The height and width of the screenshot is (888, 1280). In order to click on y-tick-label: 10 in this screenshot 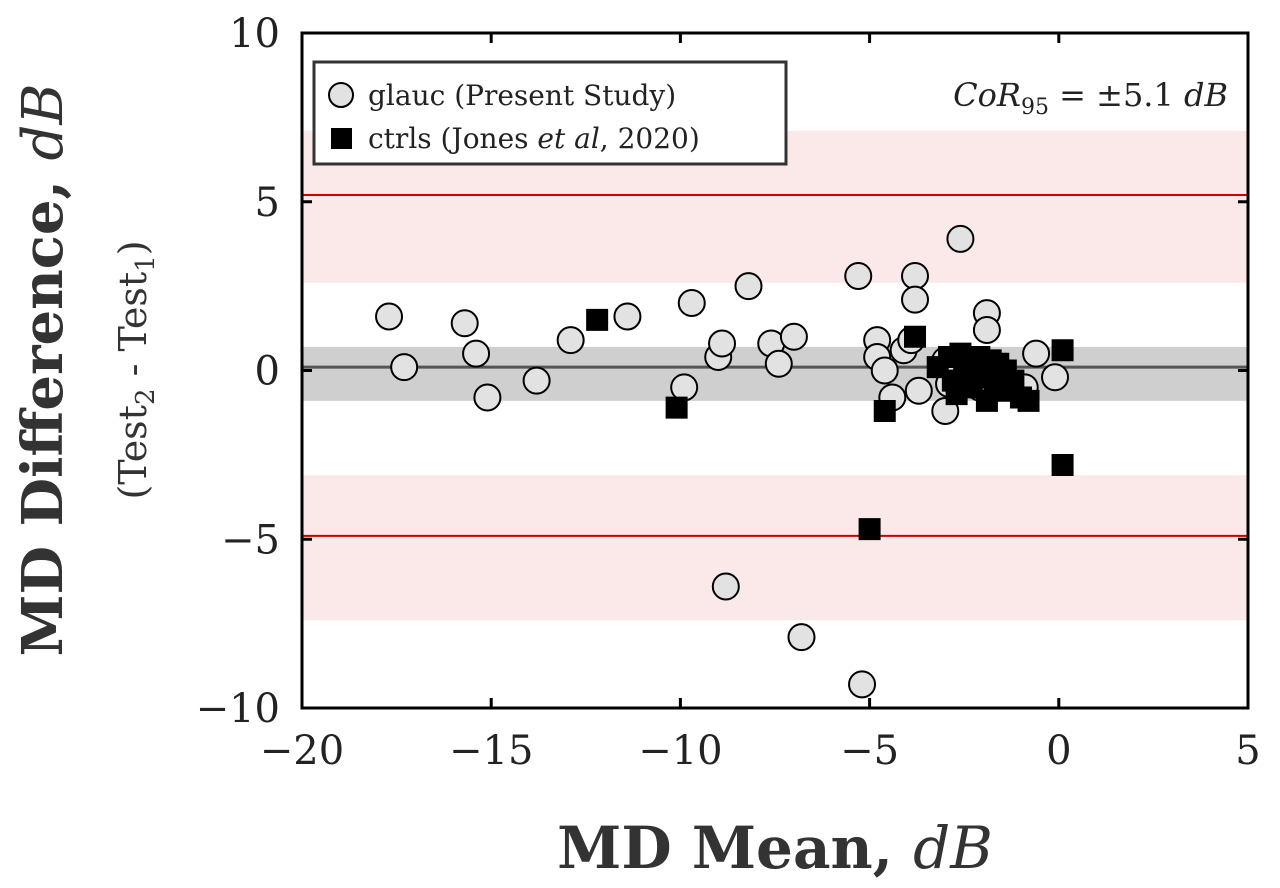, I will do `click(254, 34)`.